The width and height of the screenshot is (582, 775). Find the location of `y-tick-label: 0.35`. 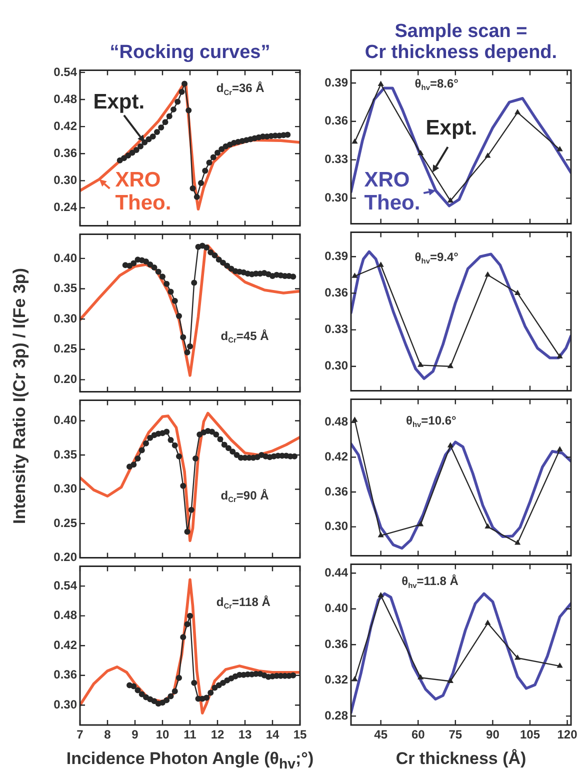

y-tick-label: 0.35 is located at coordinates (66, 288).